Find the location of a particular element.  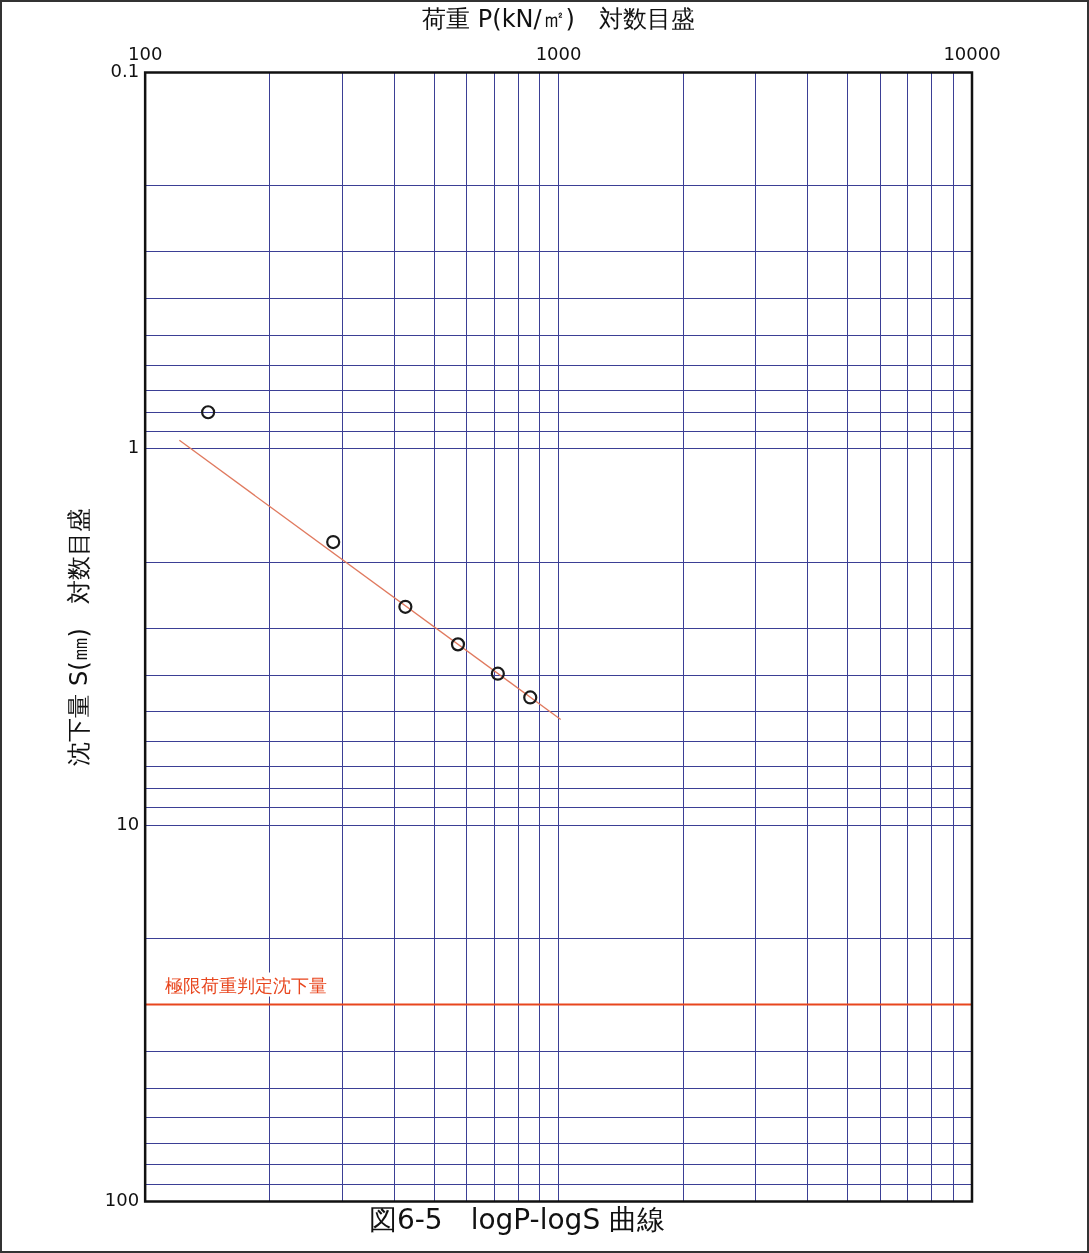

x-tick-label: 1000 is located at coordinates (558, 54).